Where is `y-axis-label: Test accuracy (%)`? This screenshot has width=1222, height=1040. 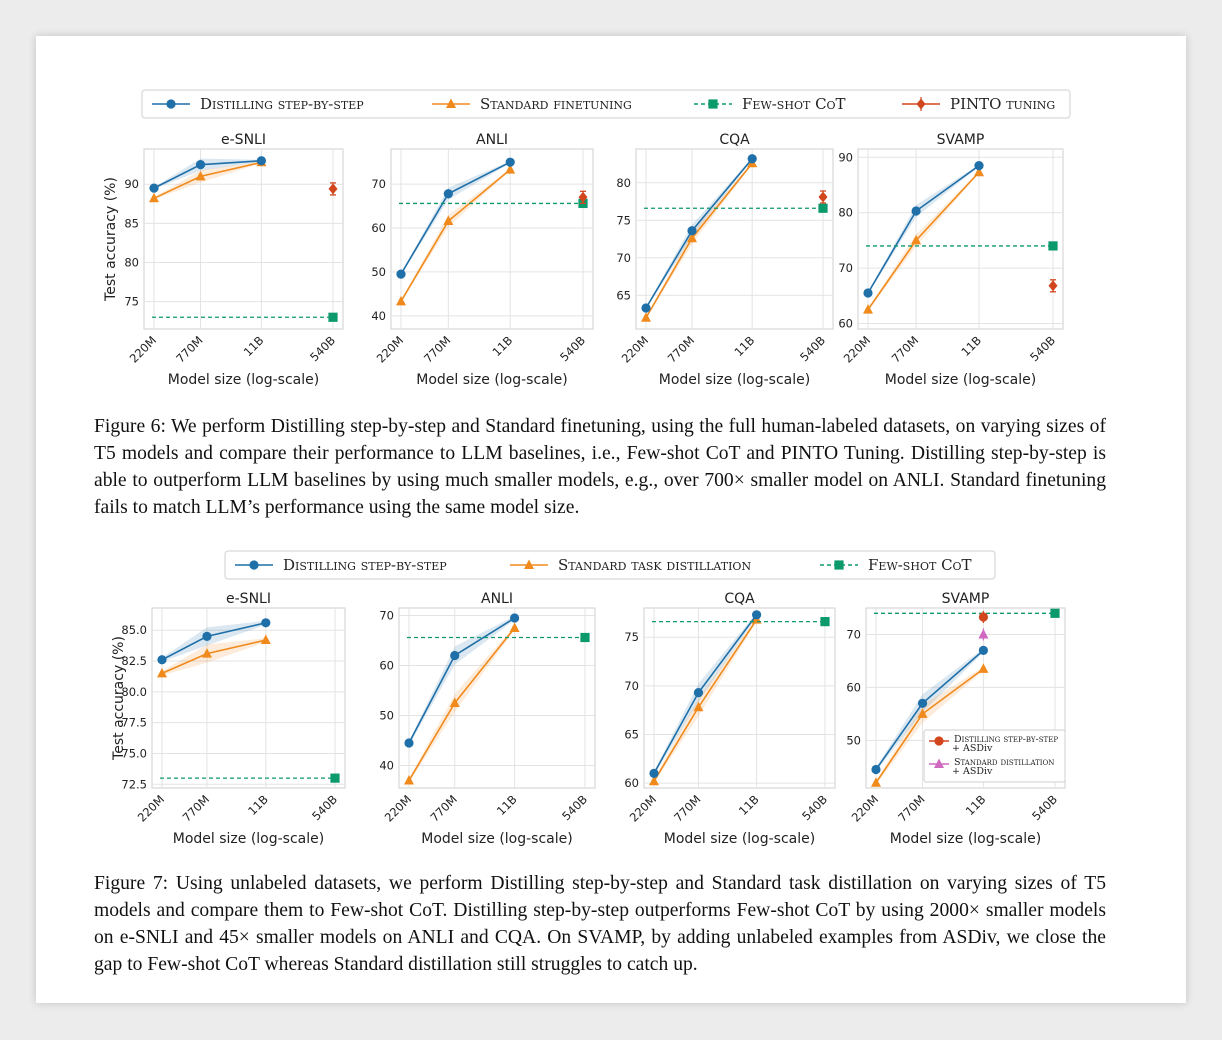 y-axis-label: Test accuracy (%) is located at coordinates (111, 239).